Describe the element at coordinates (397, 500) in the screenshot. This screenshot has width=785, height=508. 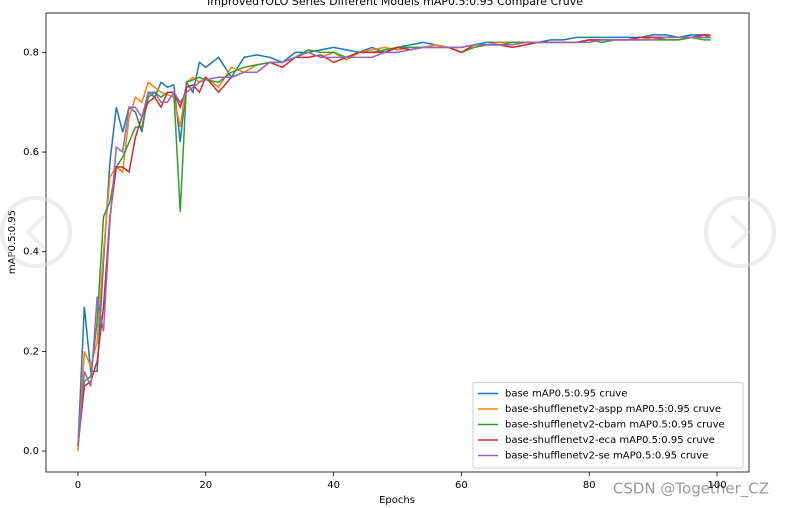
I see `x-axis-label: Epochs` at that location.